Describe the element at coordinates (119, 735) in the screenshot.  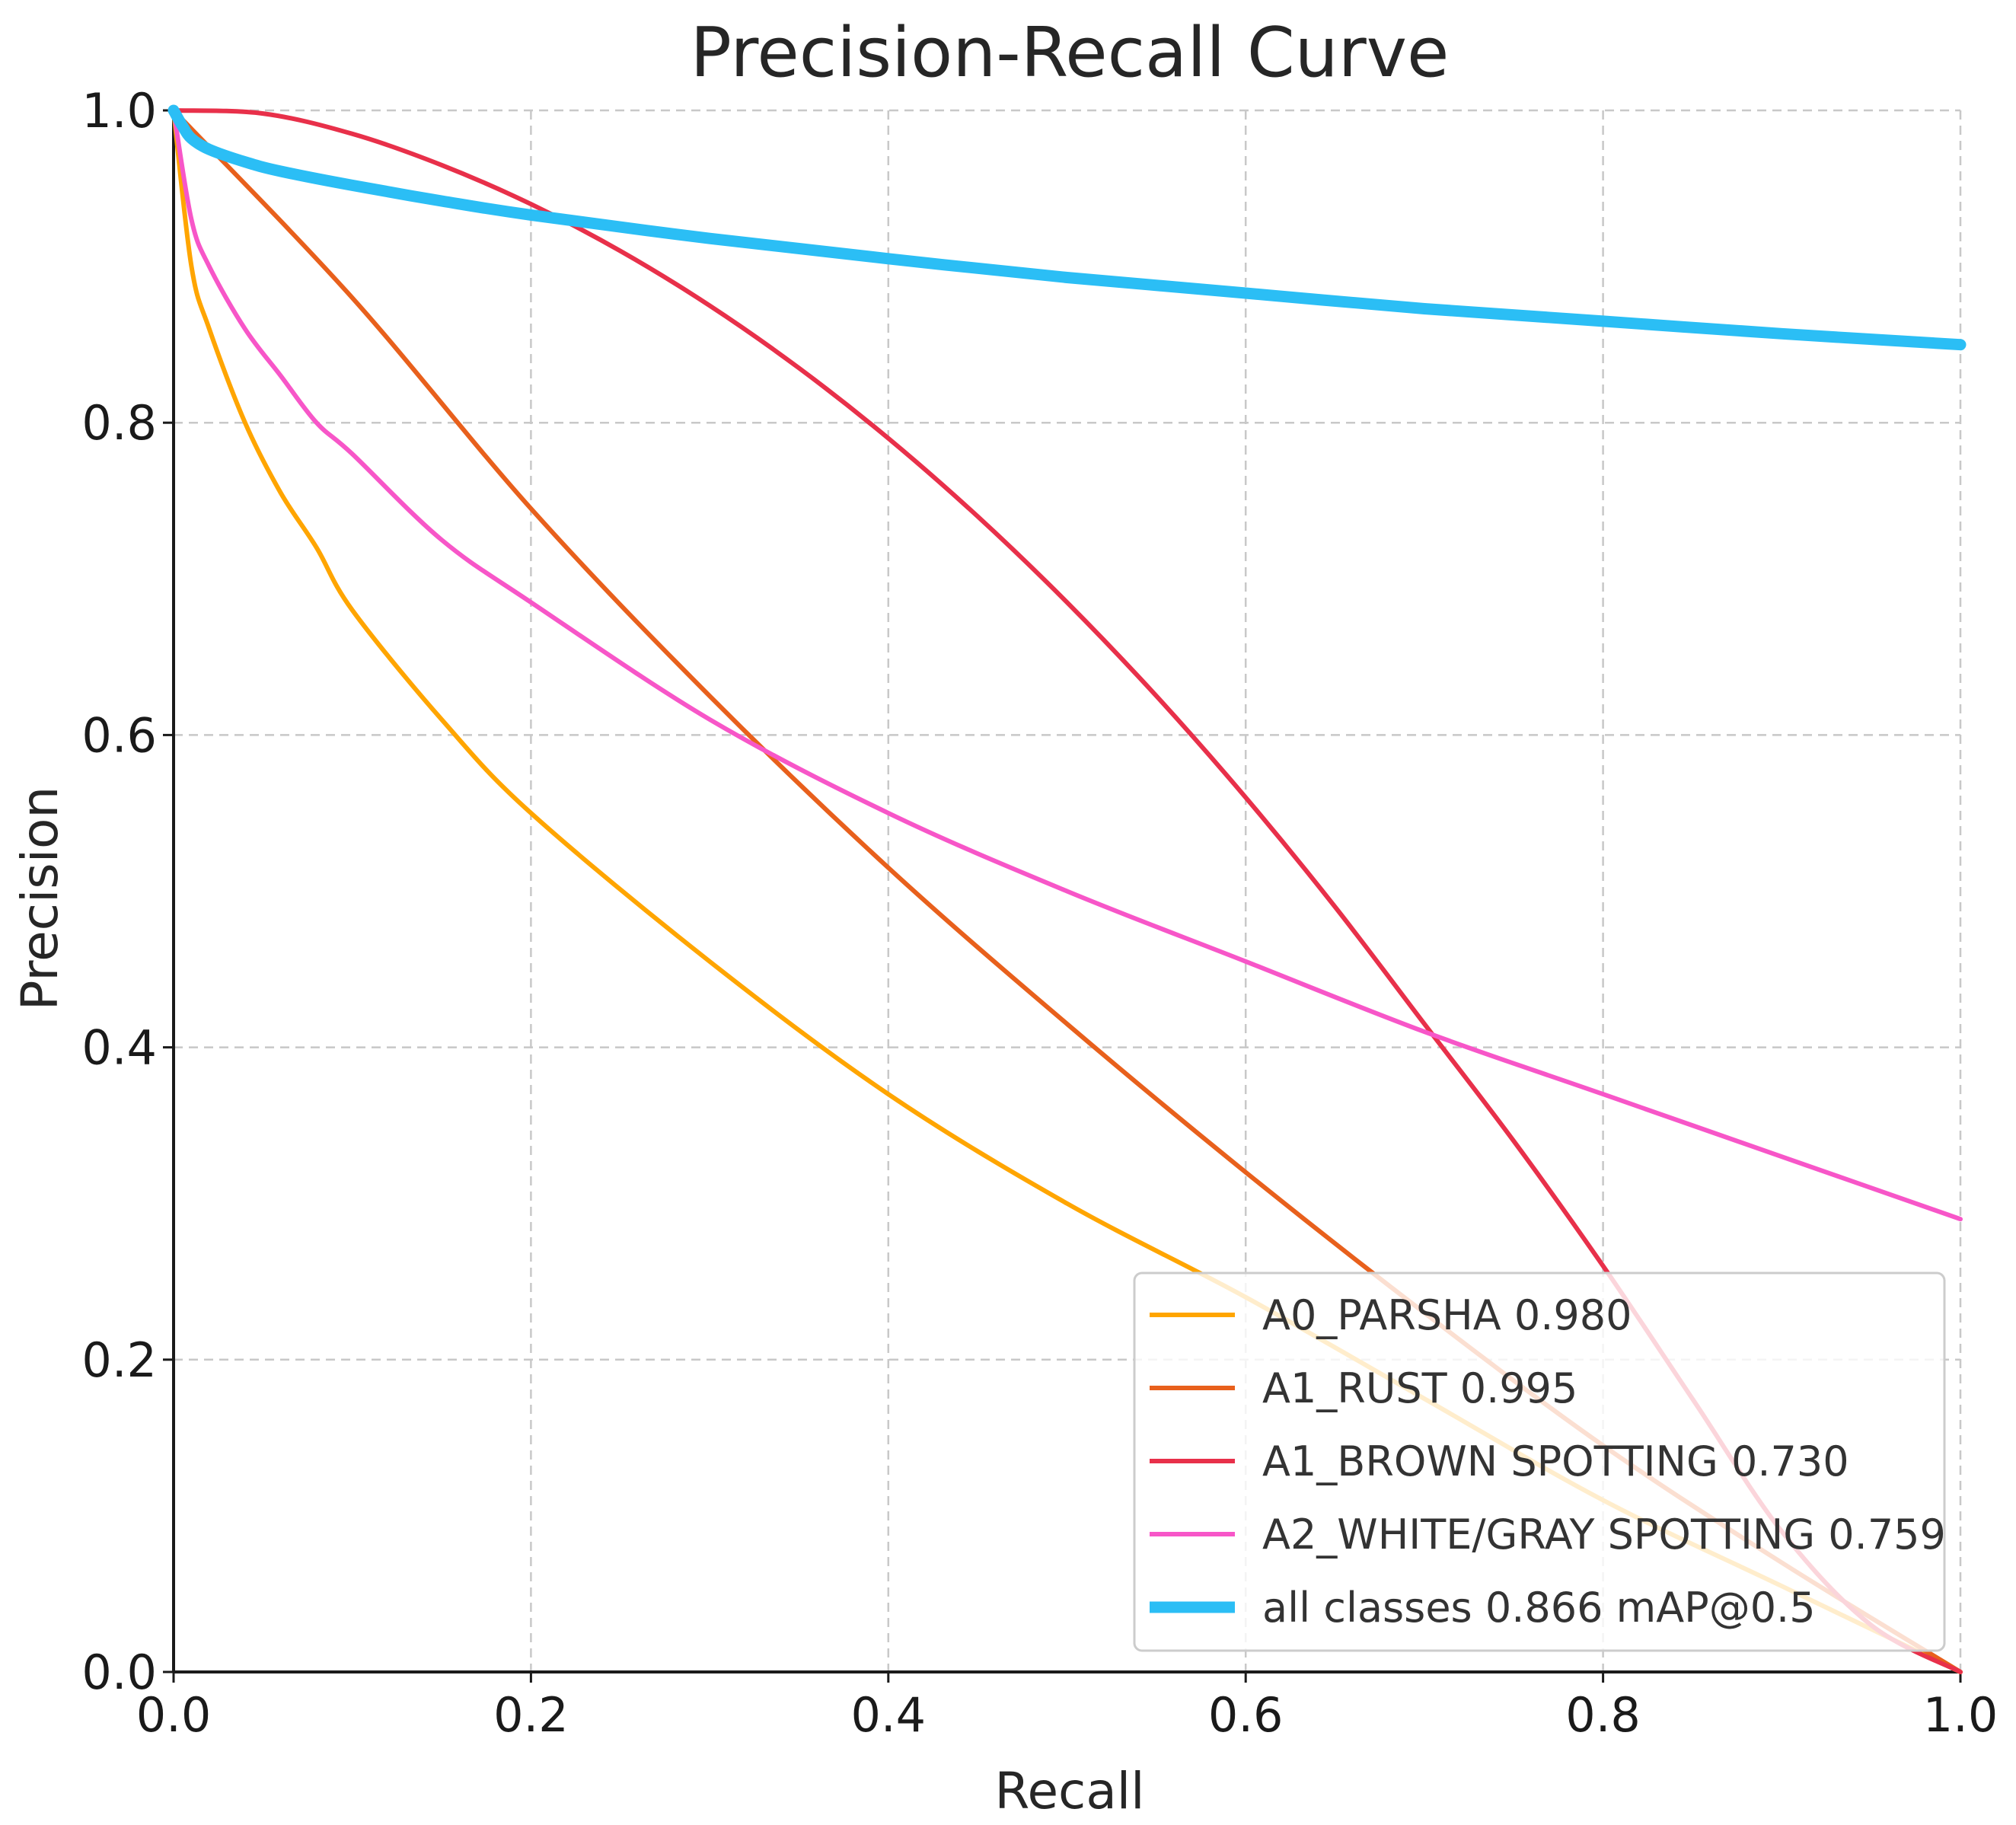
I see `y-tick-label: 0.6` at that location.